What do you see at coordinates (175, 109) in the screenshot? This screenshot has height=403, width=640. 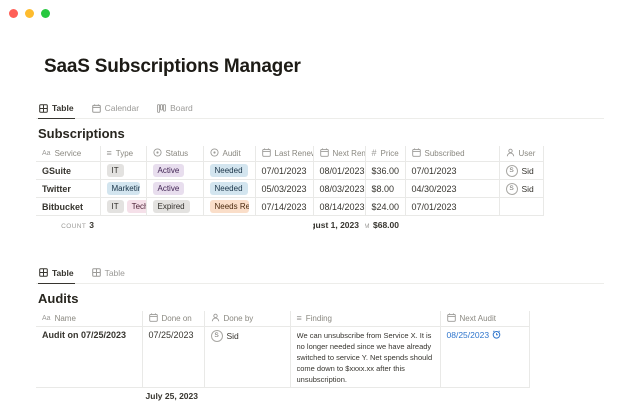 I see `tab-board: Board` at bounding box center [175, 109].